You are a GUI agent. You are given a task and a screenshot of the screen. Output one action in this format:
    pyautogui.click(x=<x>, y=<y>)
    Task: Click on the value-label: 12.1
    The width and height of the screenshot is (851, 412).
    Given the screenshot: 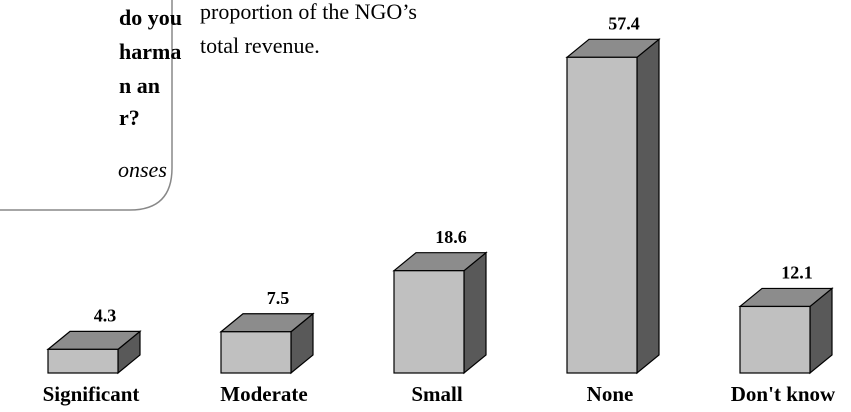 What is the action you would take?
    pyautogui.click(x=797, y=273)
    